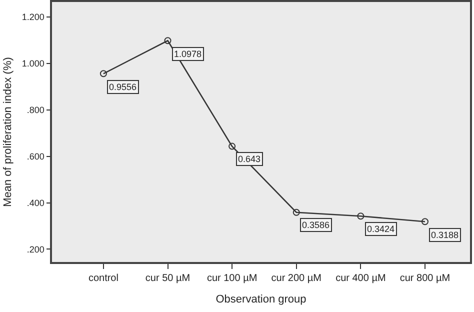 Image resolution: width=474 pixels, height=312 pixels. What do you see at coordinates (249, 159) in the screenshot?
I see `data-label: 0.643` at bounding box center [249, 159].